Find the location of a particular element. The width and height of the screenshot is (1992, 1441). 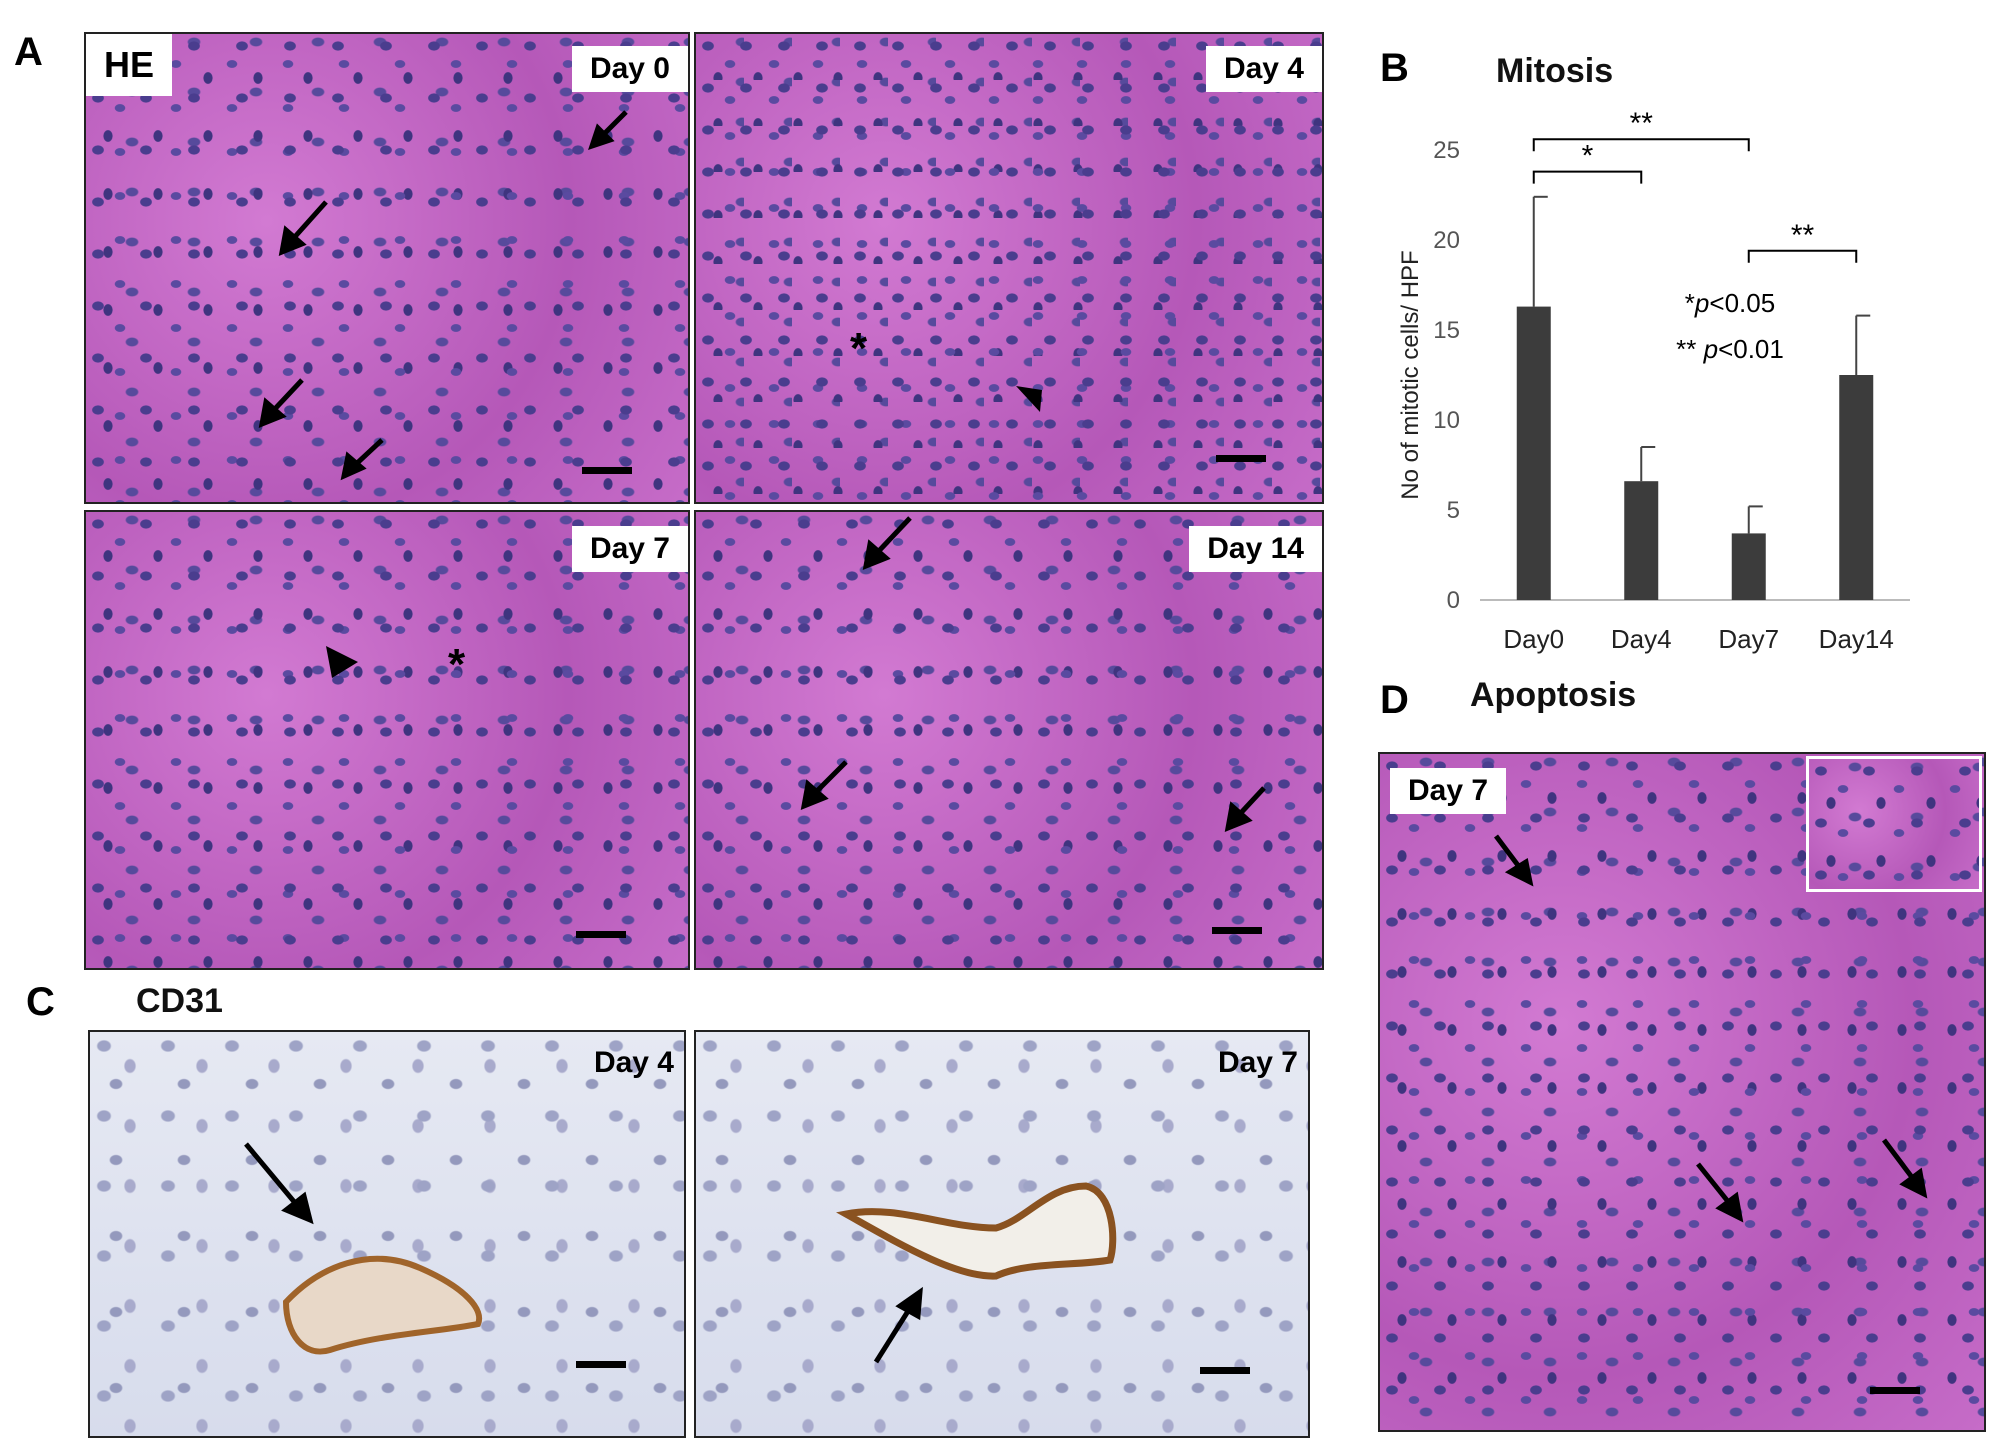

apoptosis-inset is located at coordinates (1894, 824).